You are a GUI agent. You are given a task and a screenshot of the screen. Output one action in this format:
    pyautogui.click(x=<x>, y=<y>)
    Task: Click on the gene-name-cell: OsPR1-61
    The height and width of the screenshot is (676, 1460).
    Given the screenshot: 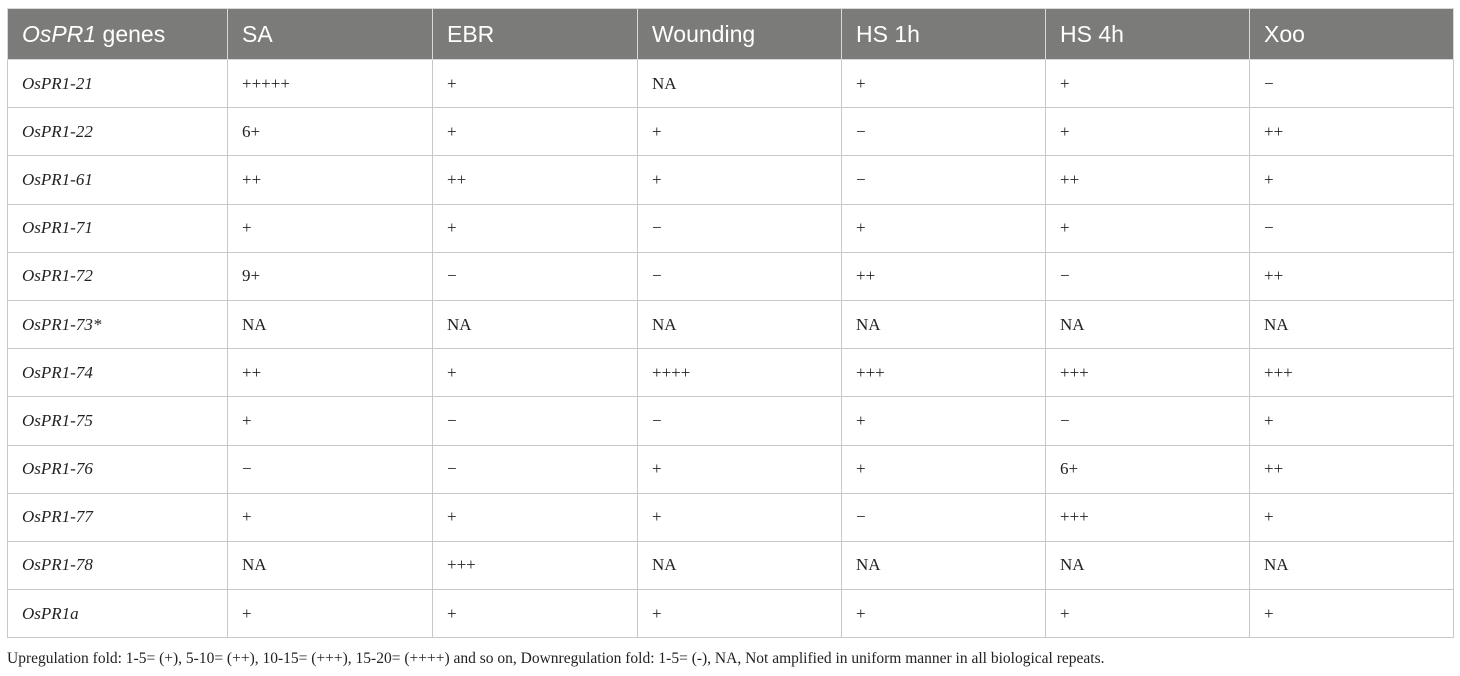 What is the action you would take?
    pyautogui.click(x=117, y=180)
    